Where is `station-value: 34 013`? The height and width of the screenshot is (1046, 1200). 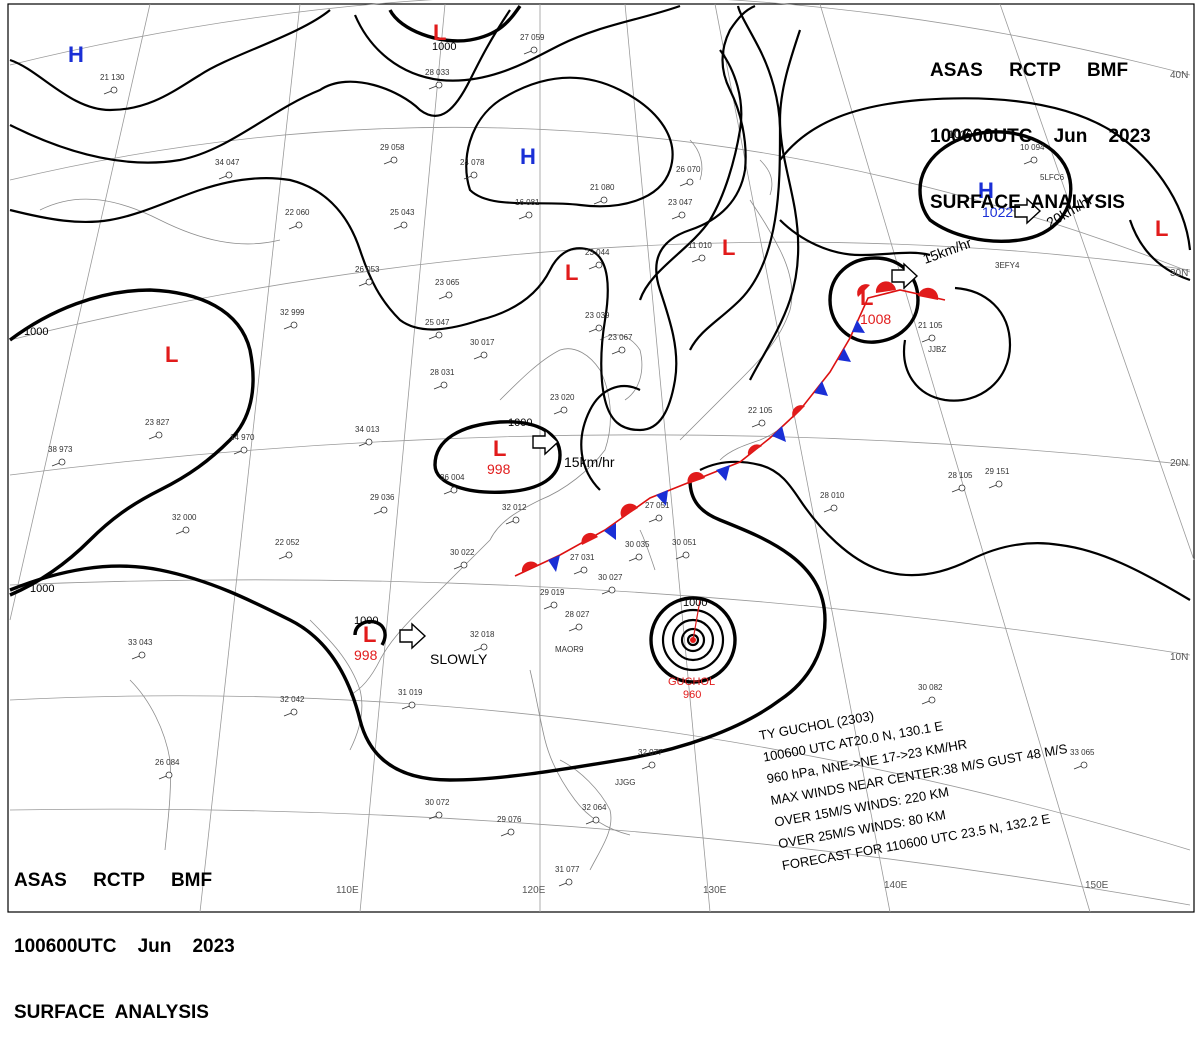
station-value: 34 013 is located at coordinates (367, 429).